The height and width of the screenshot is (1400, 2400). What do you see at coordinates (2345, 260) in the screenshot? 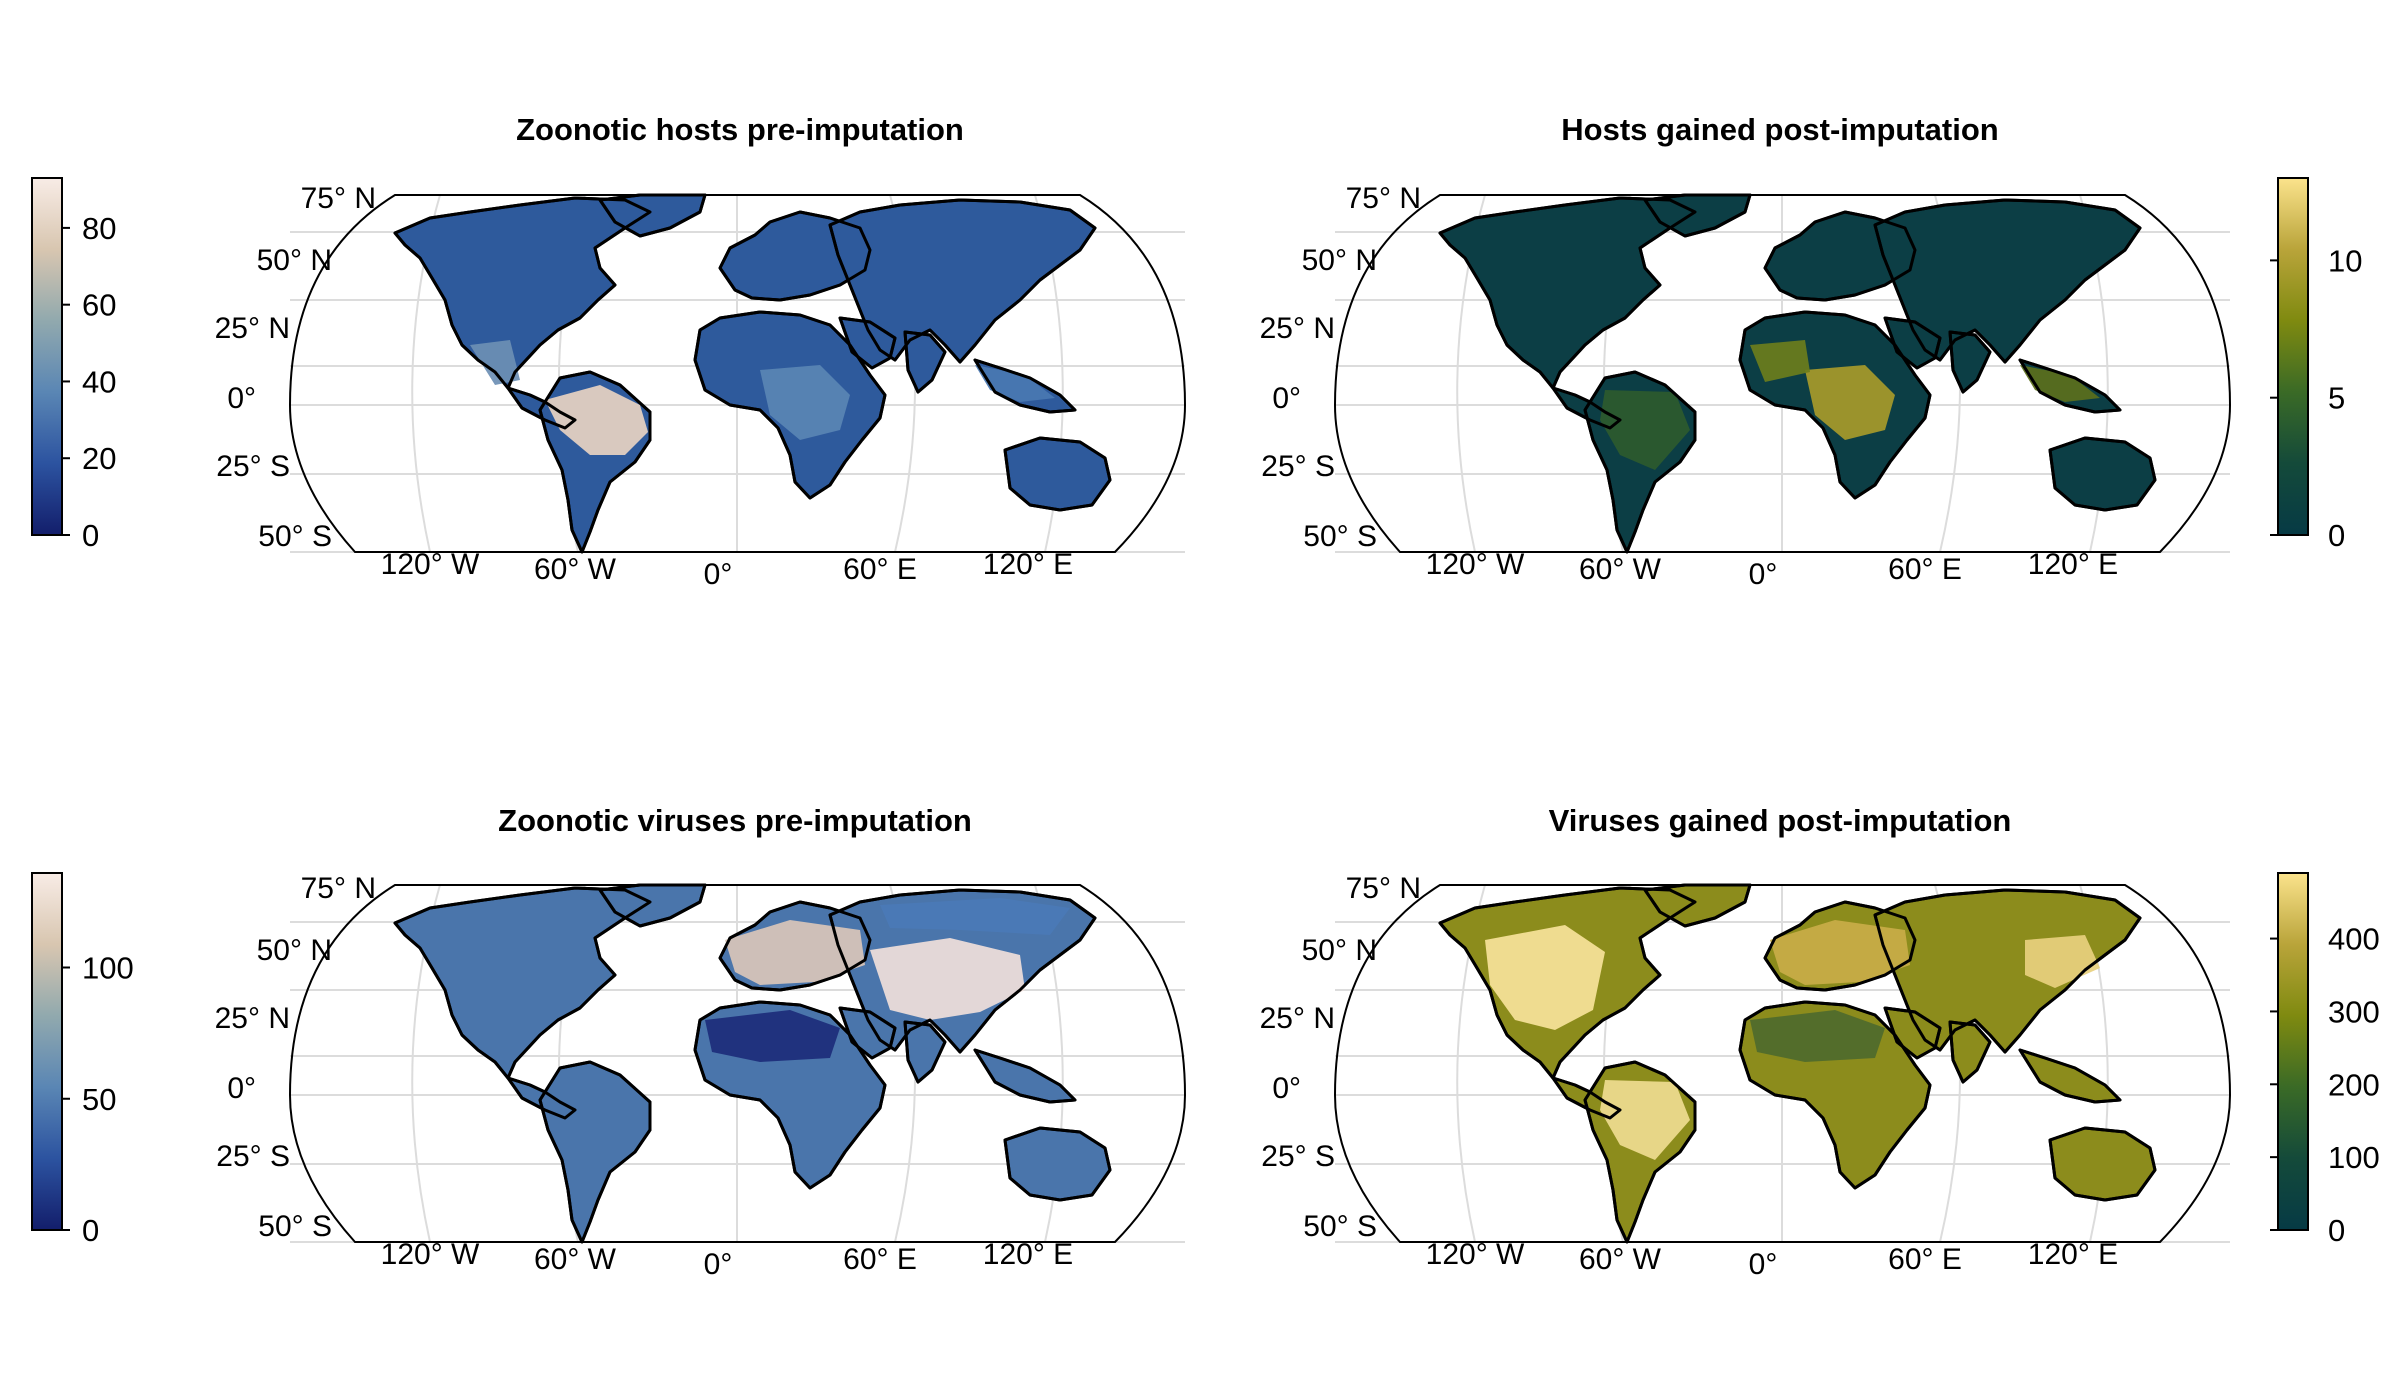
I see `colorbar-tick-label: 10` at bounding box center [2345, 260].